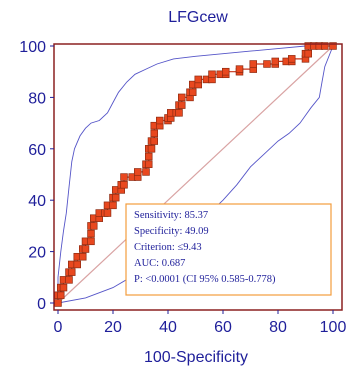  I want to click on x-axis-label: 100-Specificity, so click(196, 357).